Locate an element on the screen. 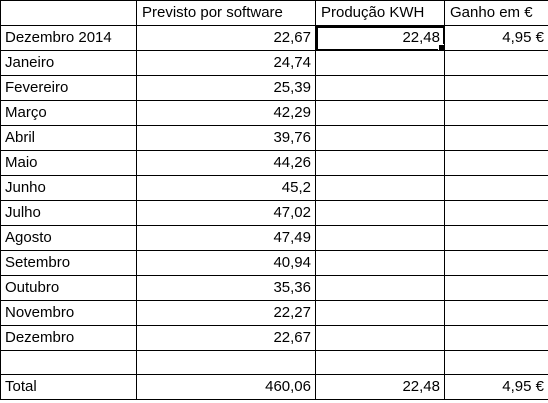 The image size is (548, 403). table-row: Abril 39,76 is located at coordinates (274, 138).